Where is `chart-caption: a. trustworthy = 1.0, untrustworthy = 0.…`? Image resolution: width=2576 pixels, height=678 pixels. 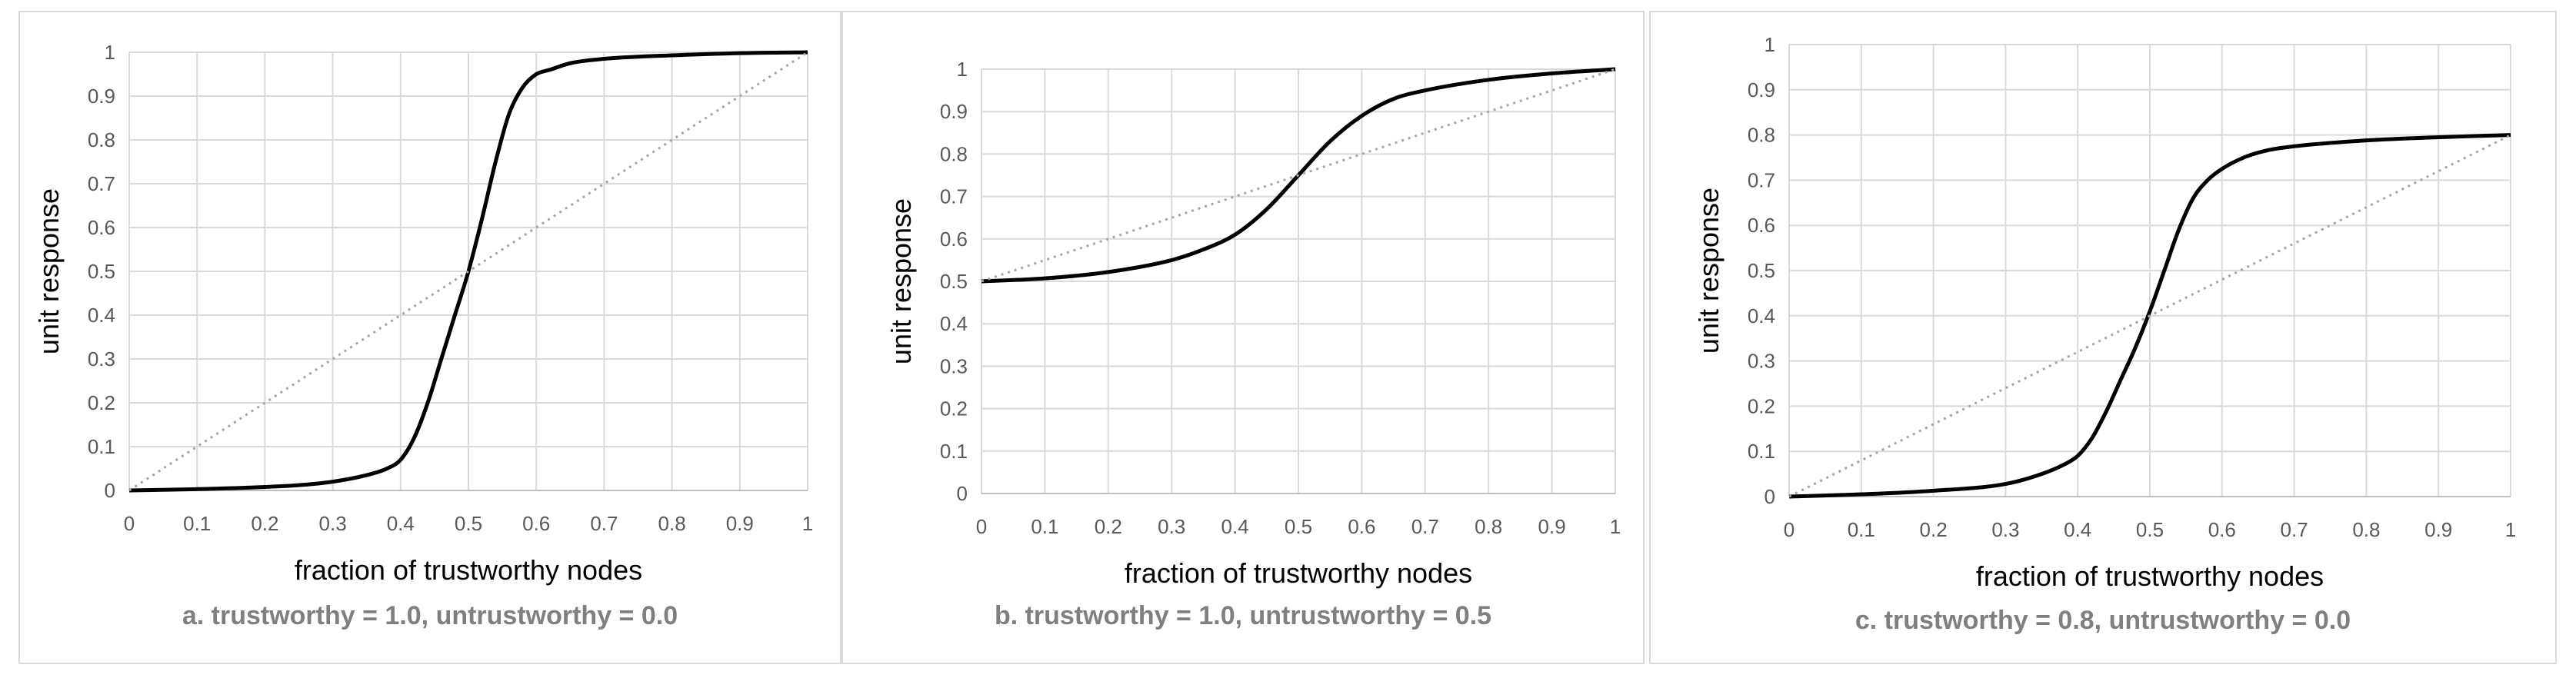
chart-caption: a. trustworthy = 1.0, untrustworthy = 0.… is located at coordinates (430, 615).